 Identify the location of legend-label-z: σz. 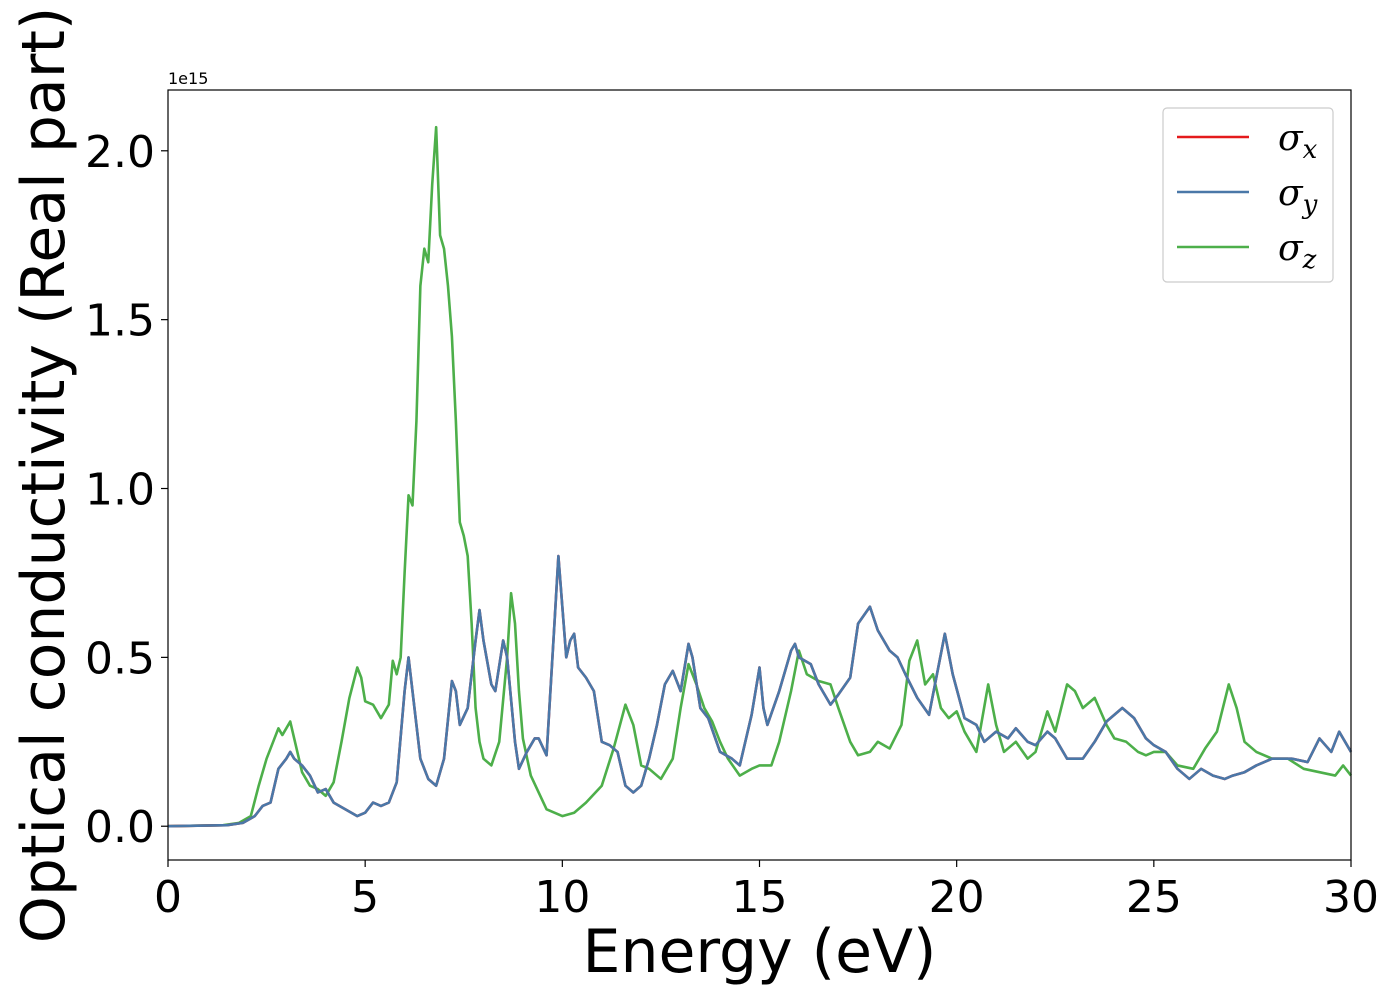
(1297, 251).